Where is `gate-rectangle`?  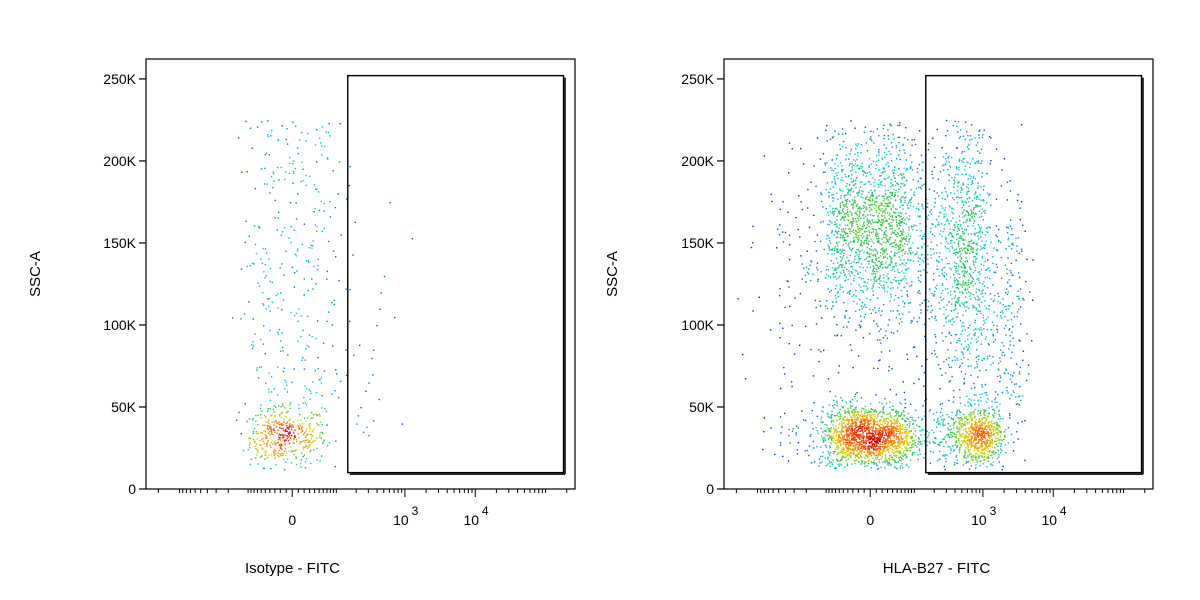 gate-rectangle is located at coordinates (456, 274).